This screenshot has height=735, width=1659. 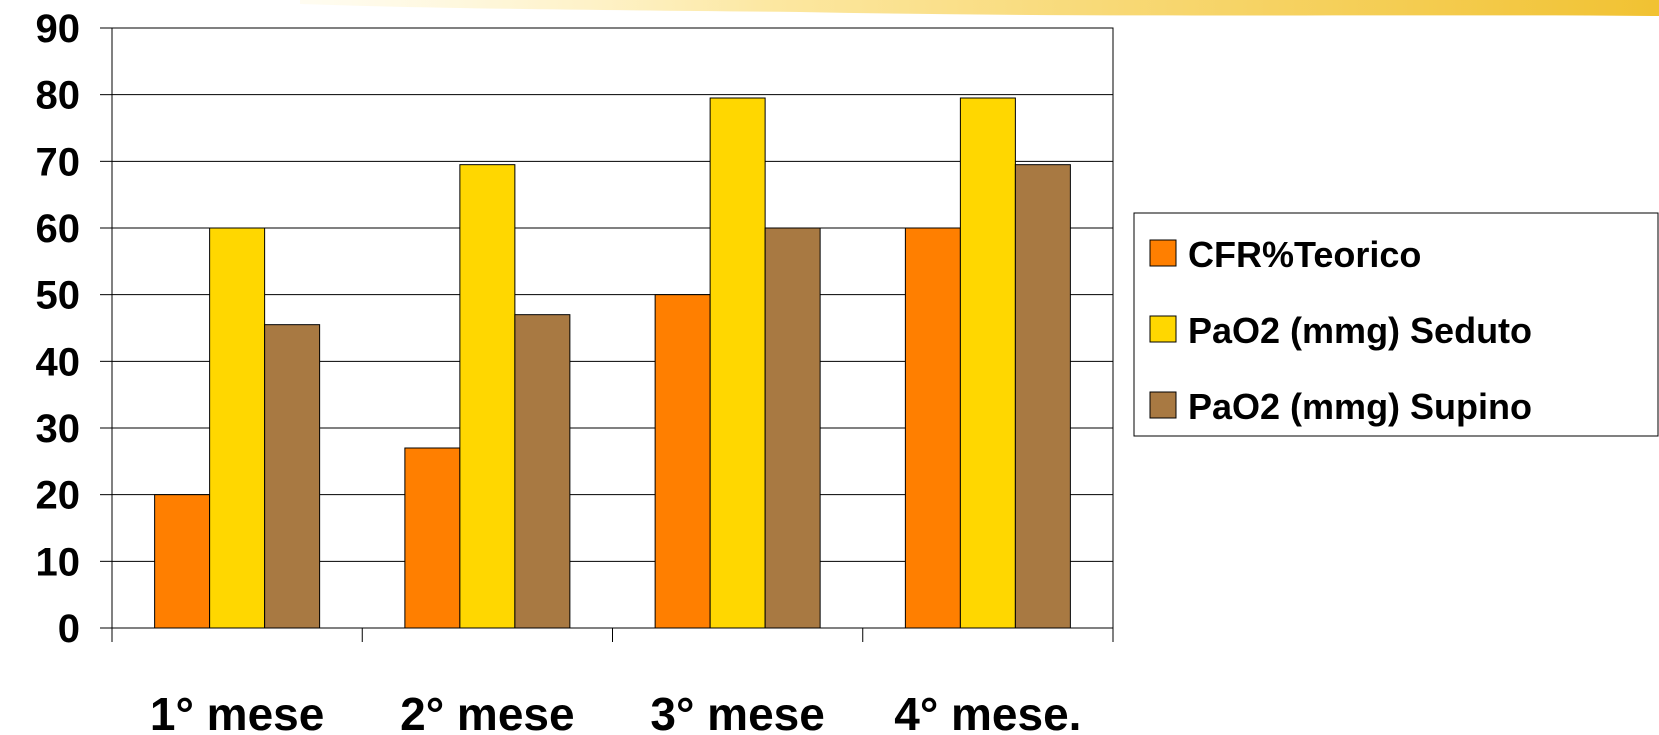 I want to click on y-tick-label: 10, so click(x=58, y=562).